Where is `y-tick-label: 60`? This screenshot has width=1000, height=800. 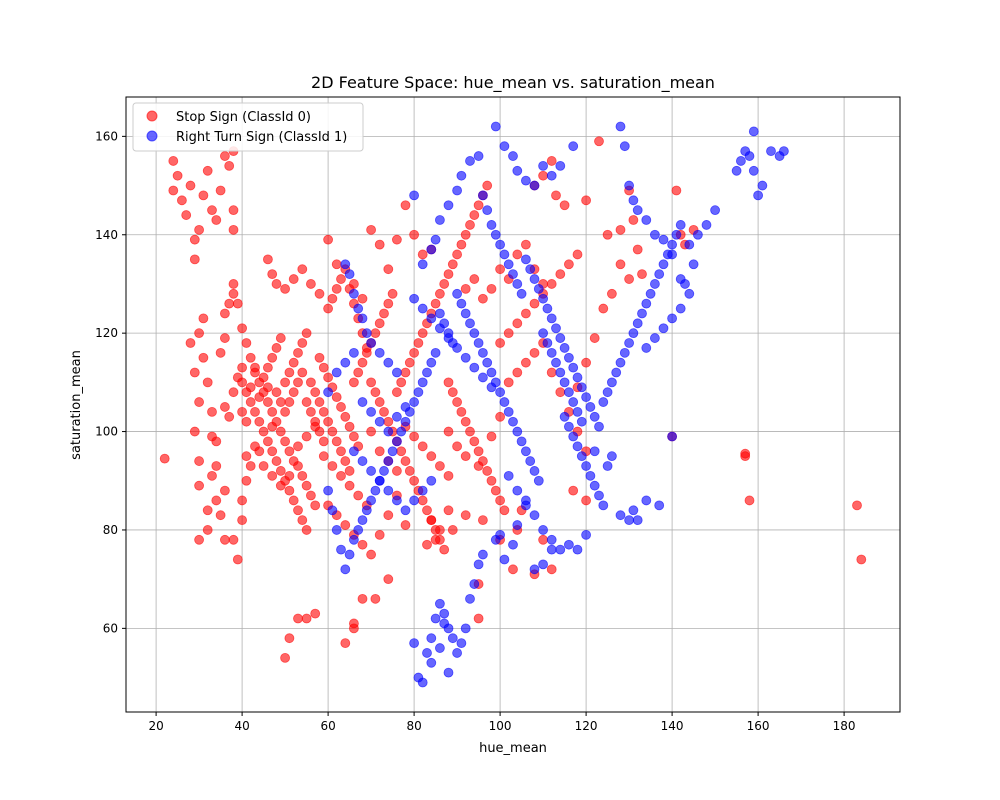
y-tick-label: 60 is located at coordinates (110, 628).